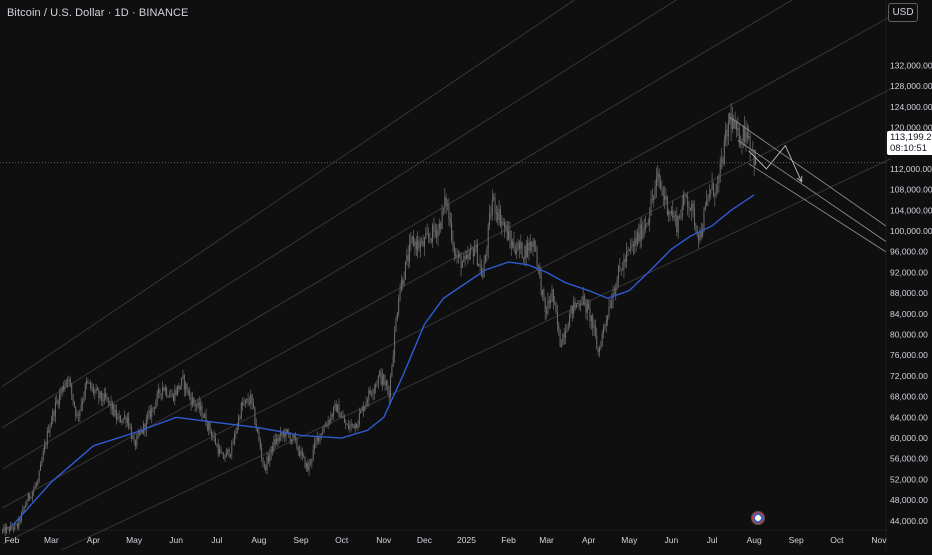 The height and width of the screenshot is (555, 932). Describe the element at coordinates (903, 12) in the screenshot. I see `currency-button: USD` at that location.